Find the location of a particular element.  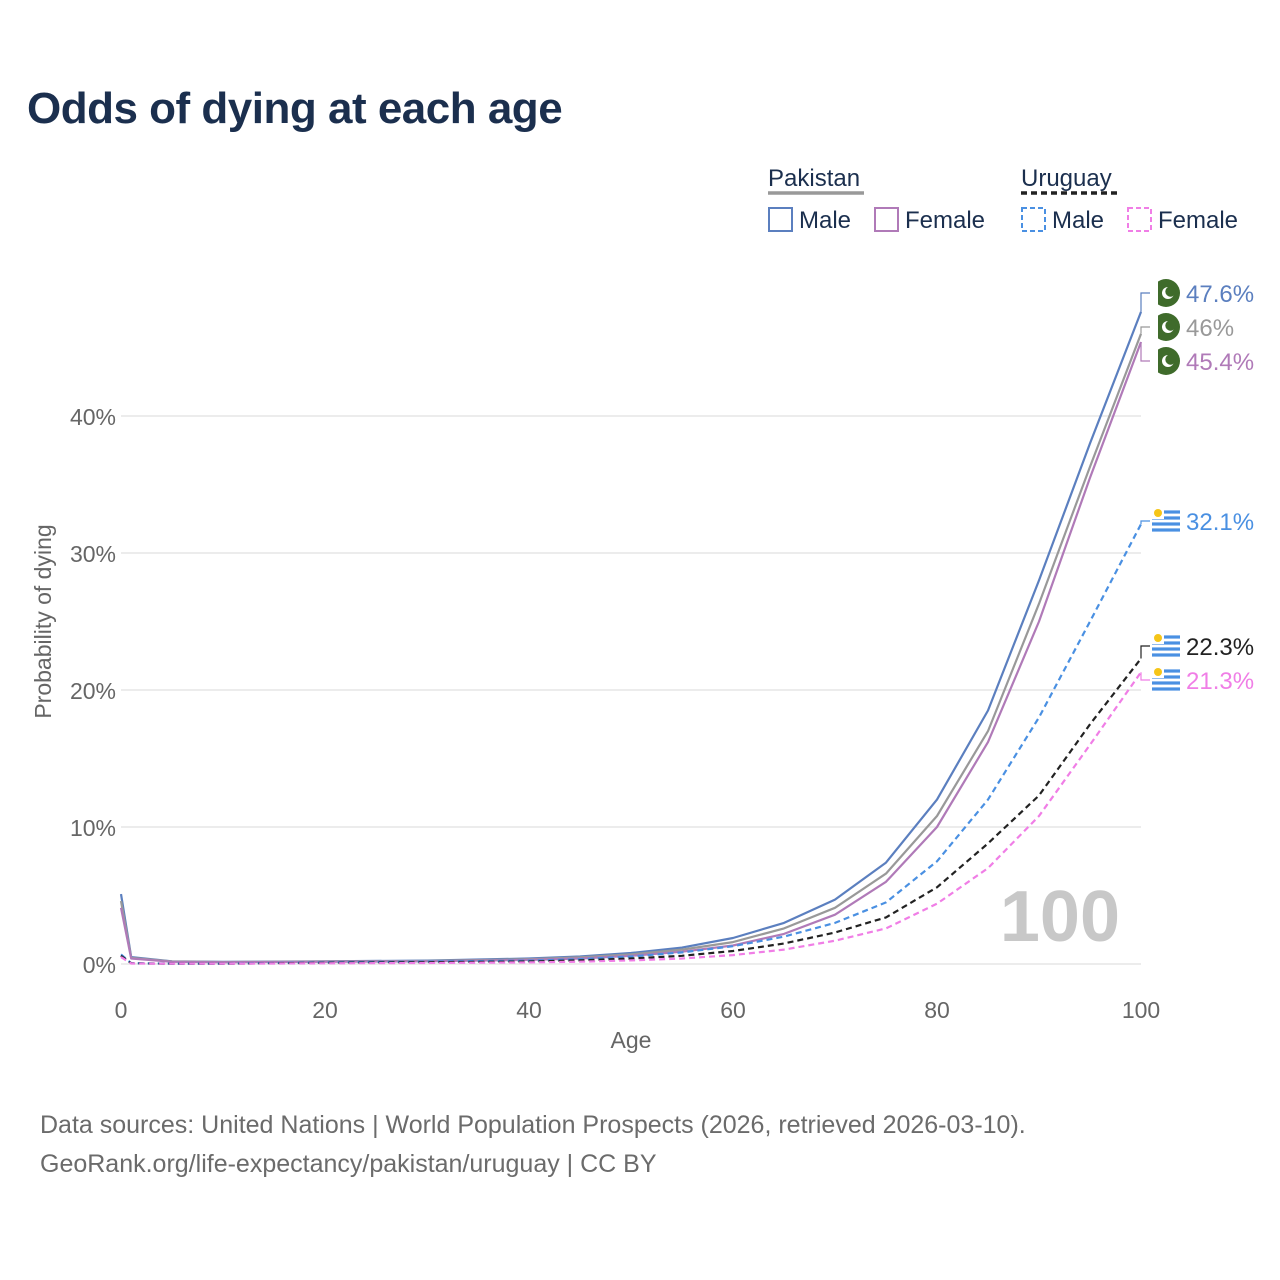

end-label-layer: 47.6% 46% 45.4% 32.1% 22.3% 21.3% is located at coordinates (1197, 487).